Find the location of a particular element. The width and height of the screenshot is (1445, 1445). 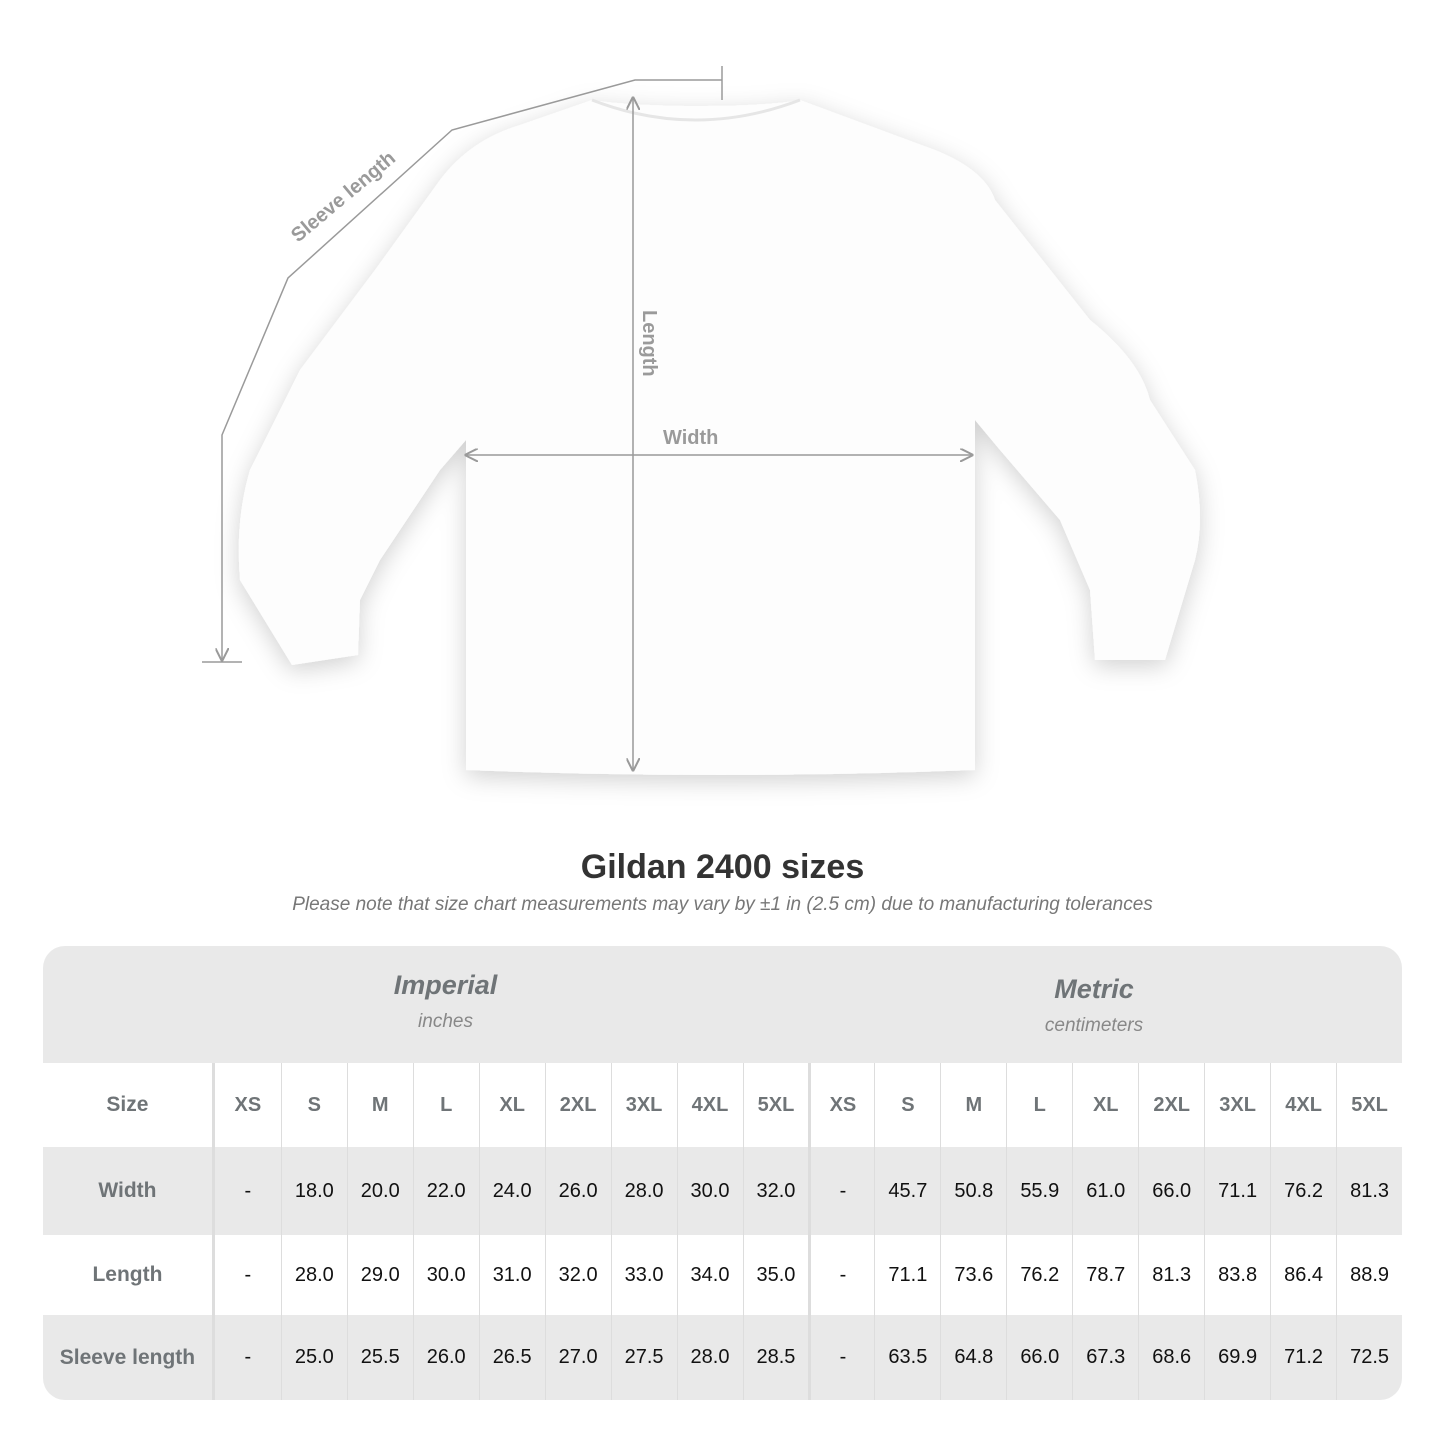

value-cell: 35.0 is located at coordinates (775, 1275).